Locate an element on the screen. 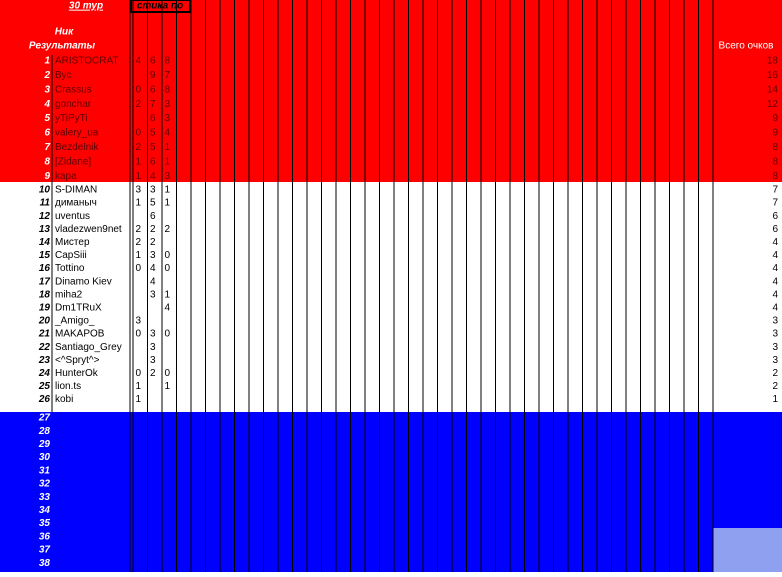 The height and width of the screenshot is (577, 782). nick: MAKAPOB is located at coordinates (80, 334).